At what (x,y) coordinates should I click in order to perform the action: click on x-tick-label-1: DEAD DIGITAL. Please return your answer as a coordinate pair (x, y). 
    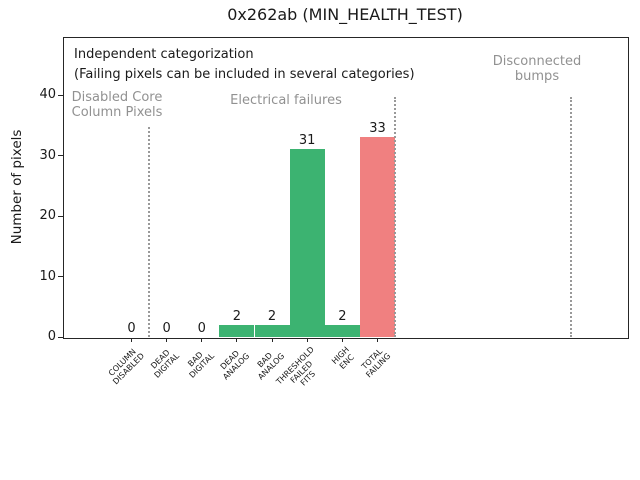
    Looking at the image, I should click on (165, 363).